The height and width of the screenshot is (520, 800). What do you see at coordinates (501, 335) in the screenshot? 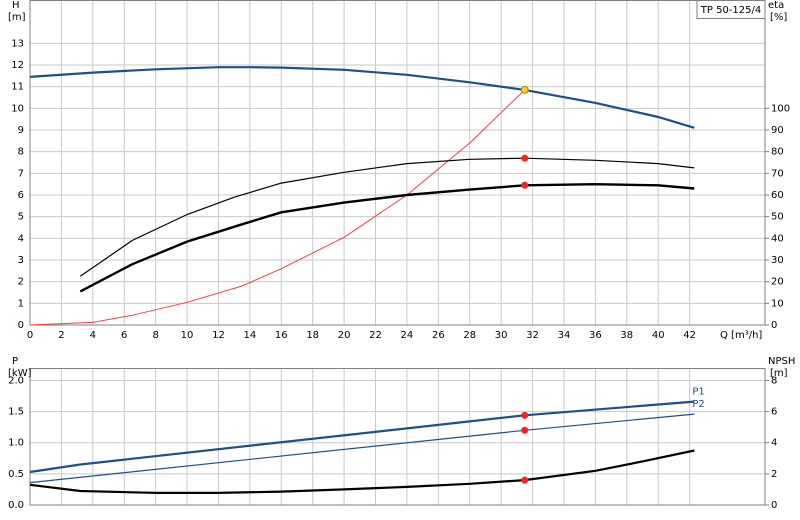
I see `x-tick-label: 30` at bounding box center [501, 335].